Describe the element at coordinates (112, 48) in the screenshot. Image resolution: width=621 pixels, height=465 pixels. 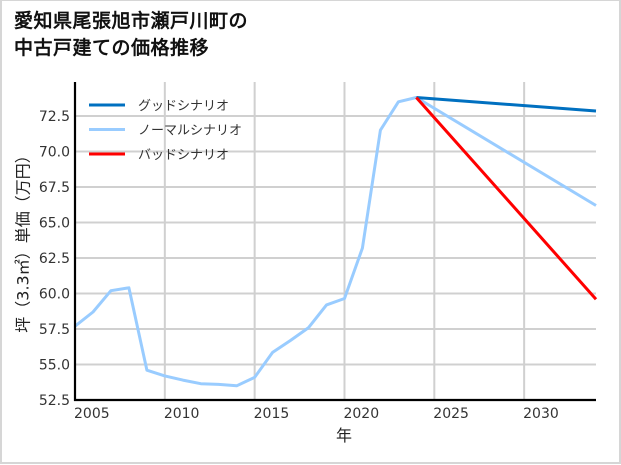
I see `chart-title-line-2: 中古戸建ての価格推移` at that location.